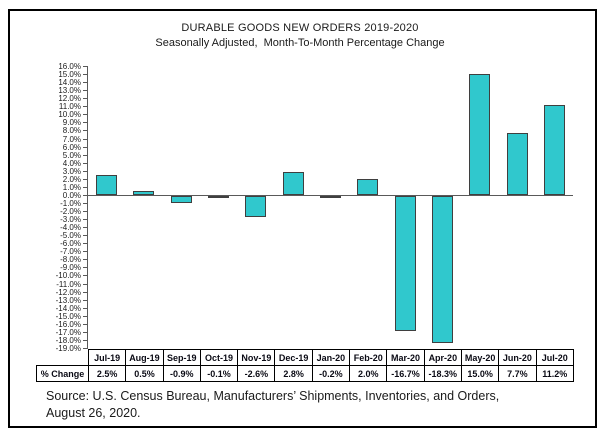 The height and width of the screenshot is (434, 600). Describe the element at coordinates (71, 155) in the screenshot. I see `y-axis-tick-label: 5.0%` at that location.